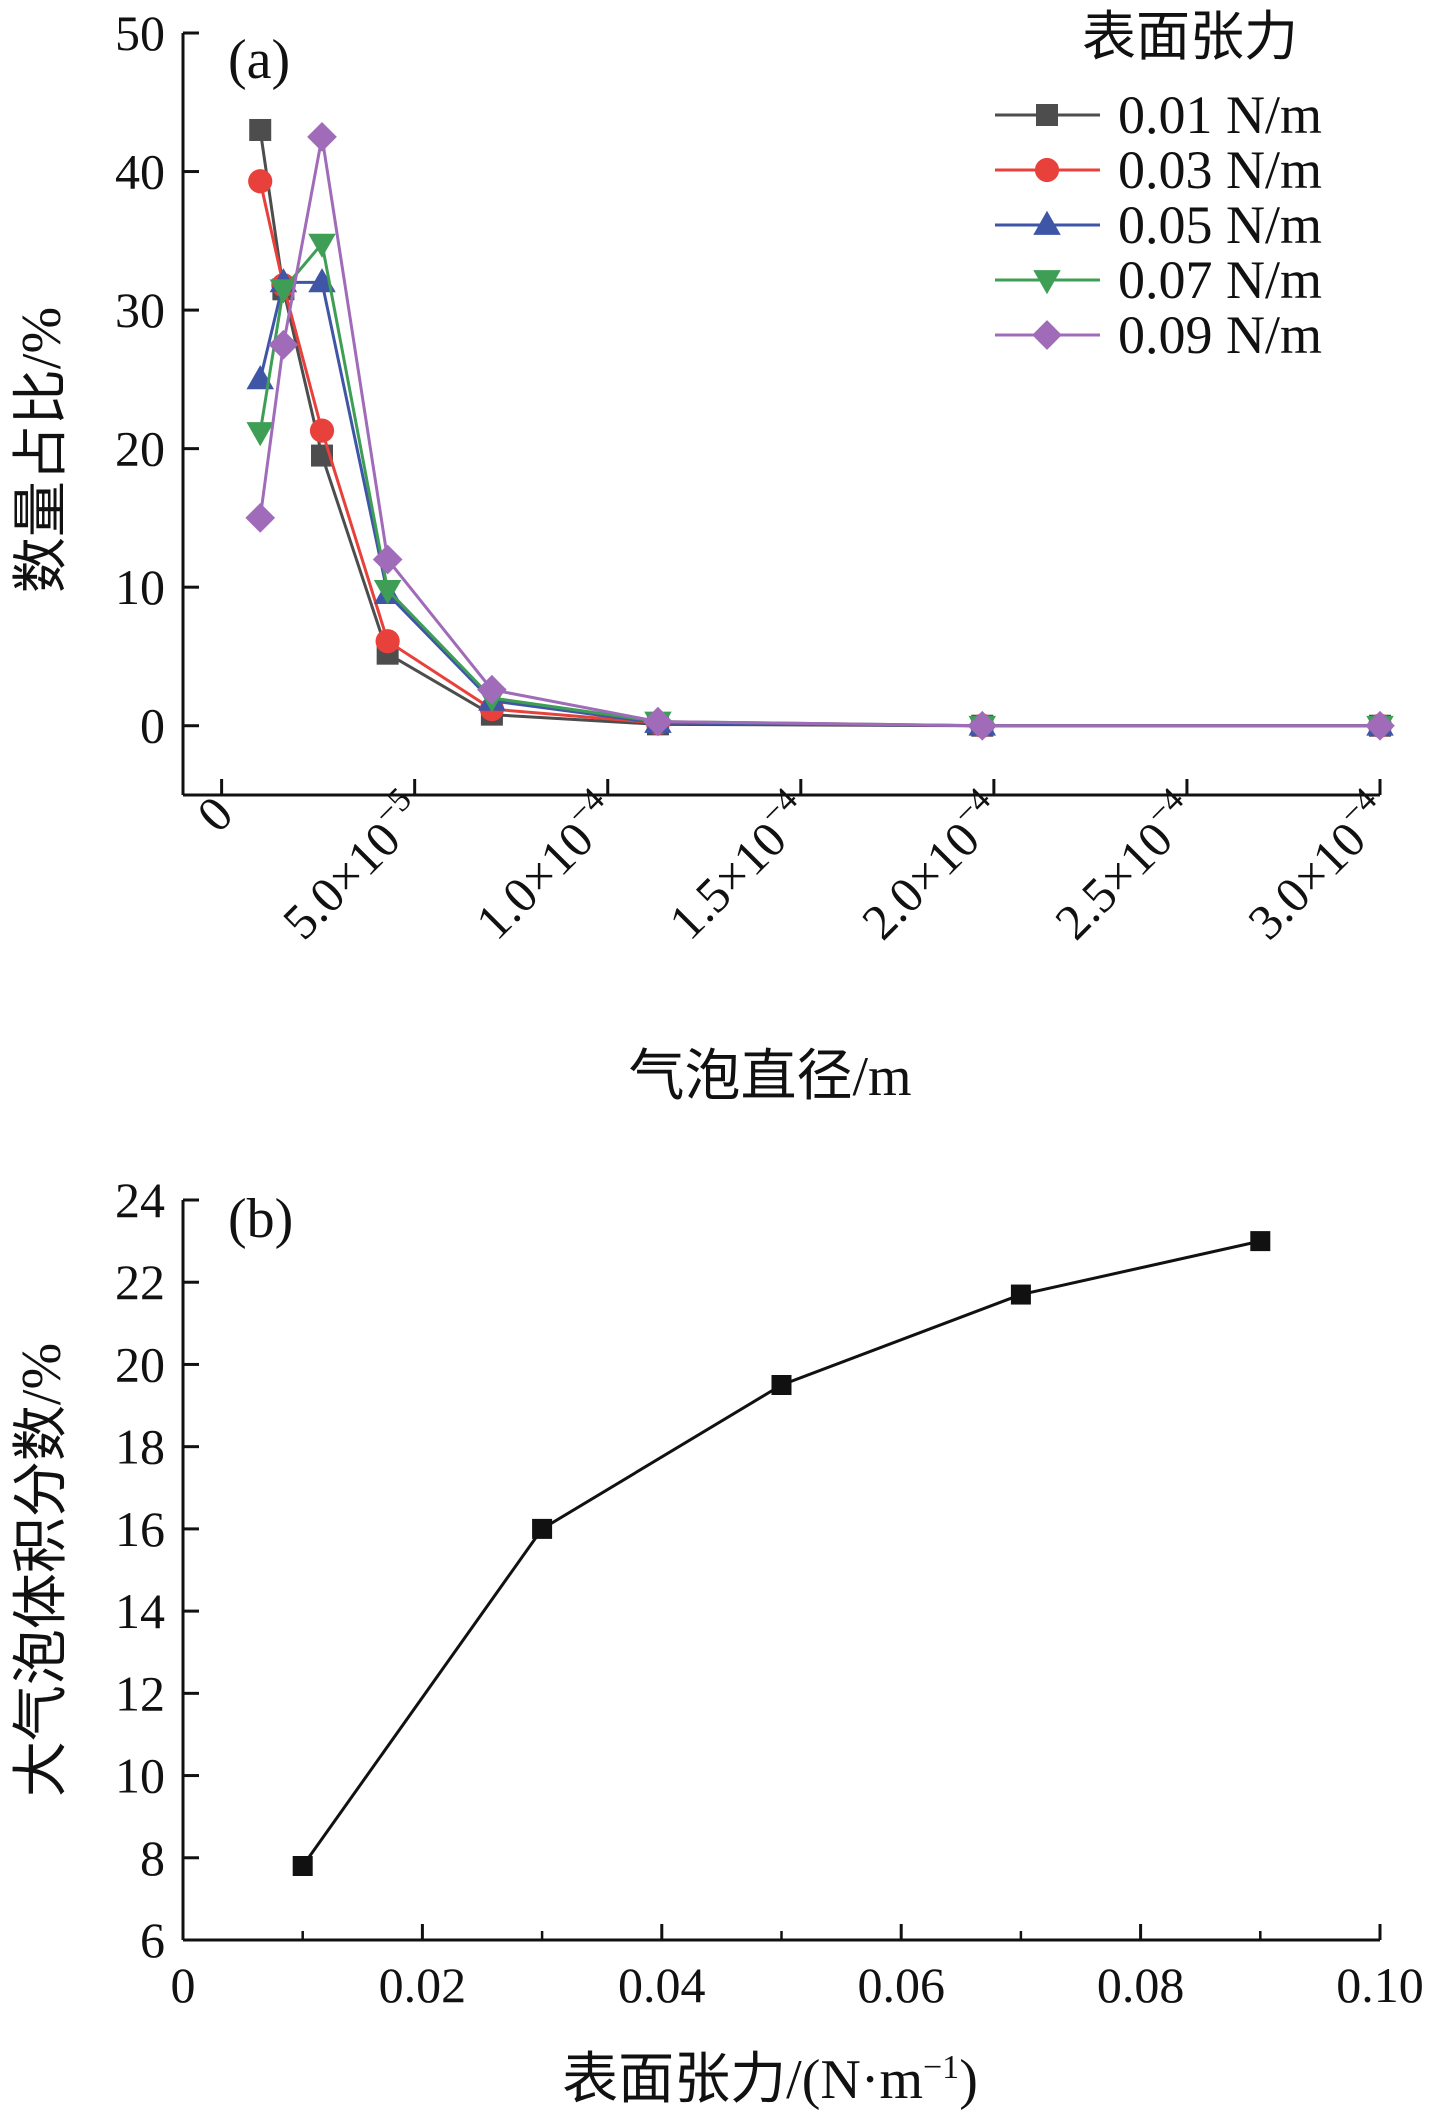 The height and width of the screenshot is (2124, 1439). I want to click on panel-b-x-axis-title-close: ), so click(968, 2080).